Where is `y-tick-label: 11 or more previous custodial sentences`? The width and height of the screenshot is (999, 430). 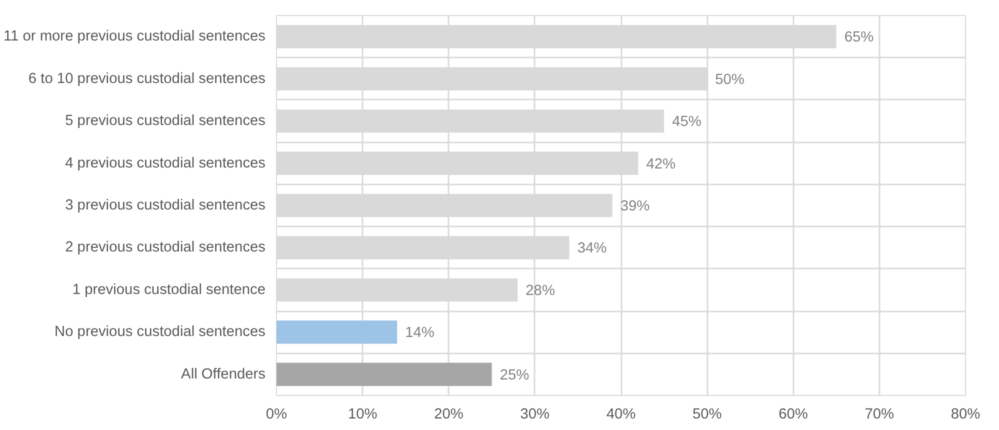
y-tick-label: 11 or more previous custodial sentences is located at coordinates (134, 36).